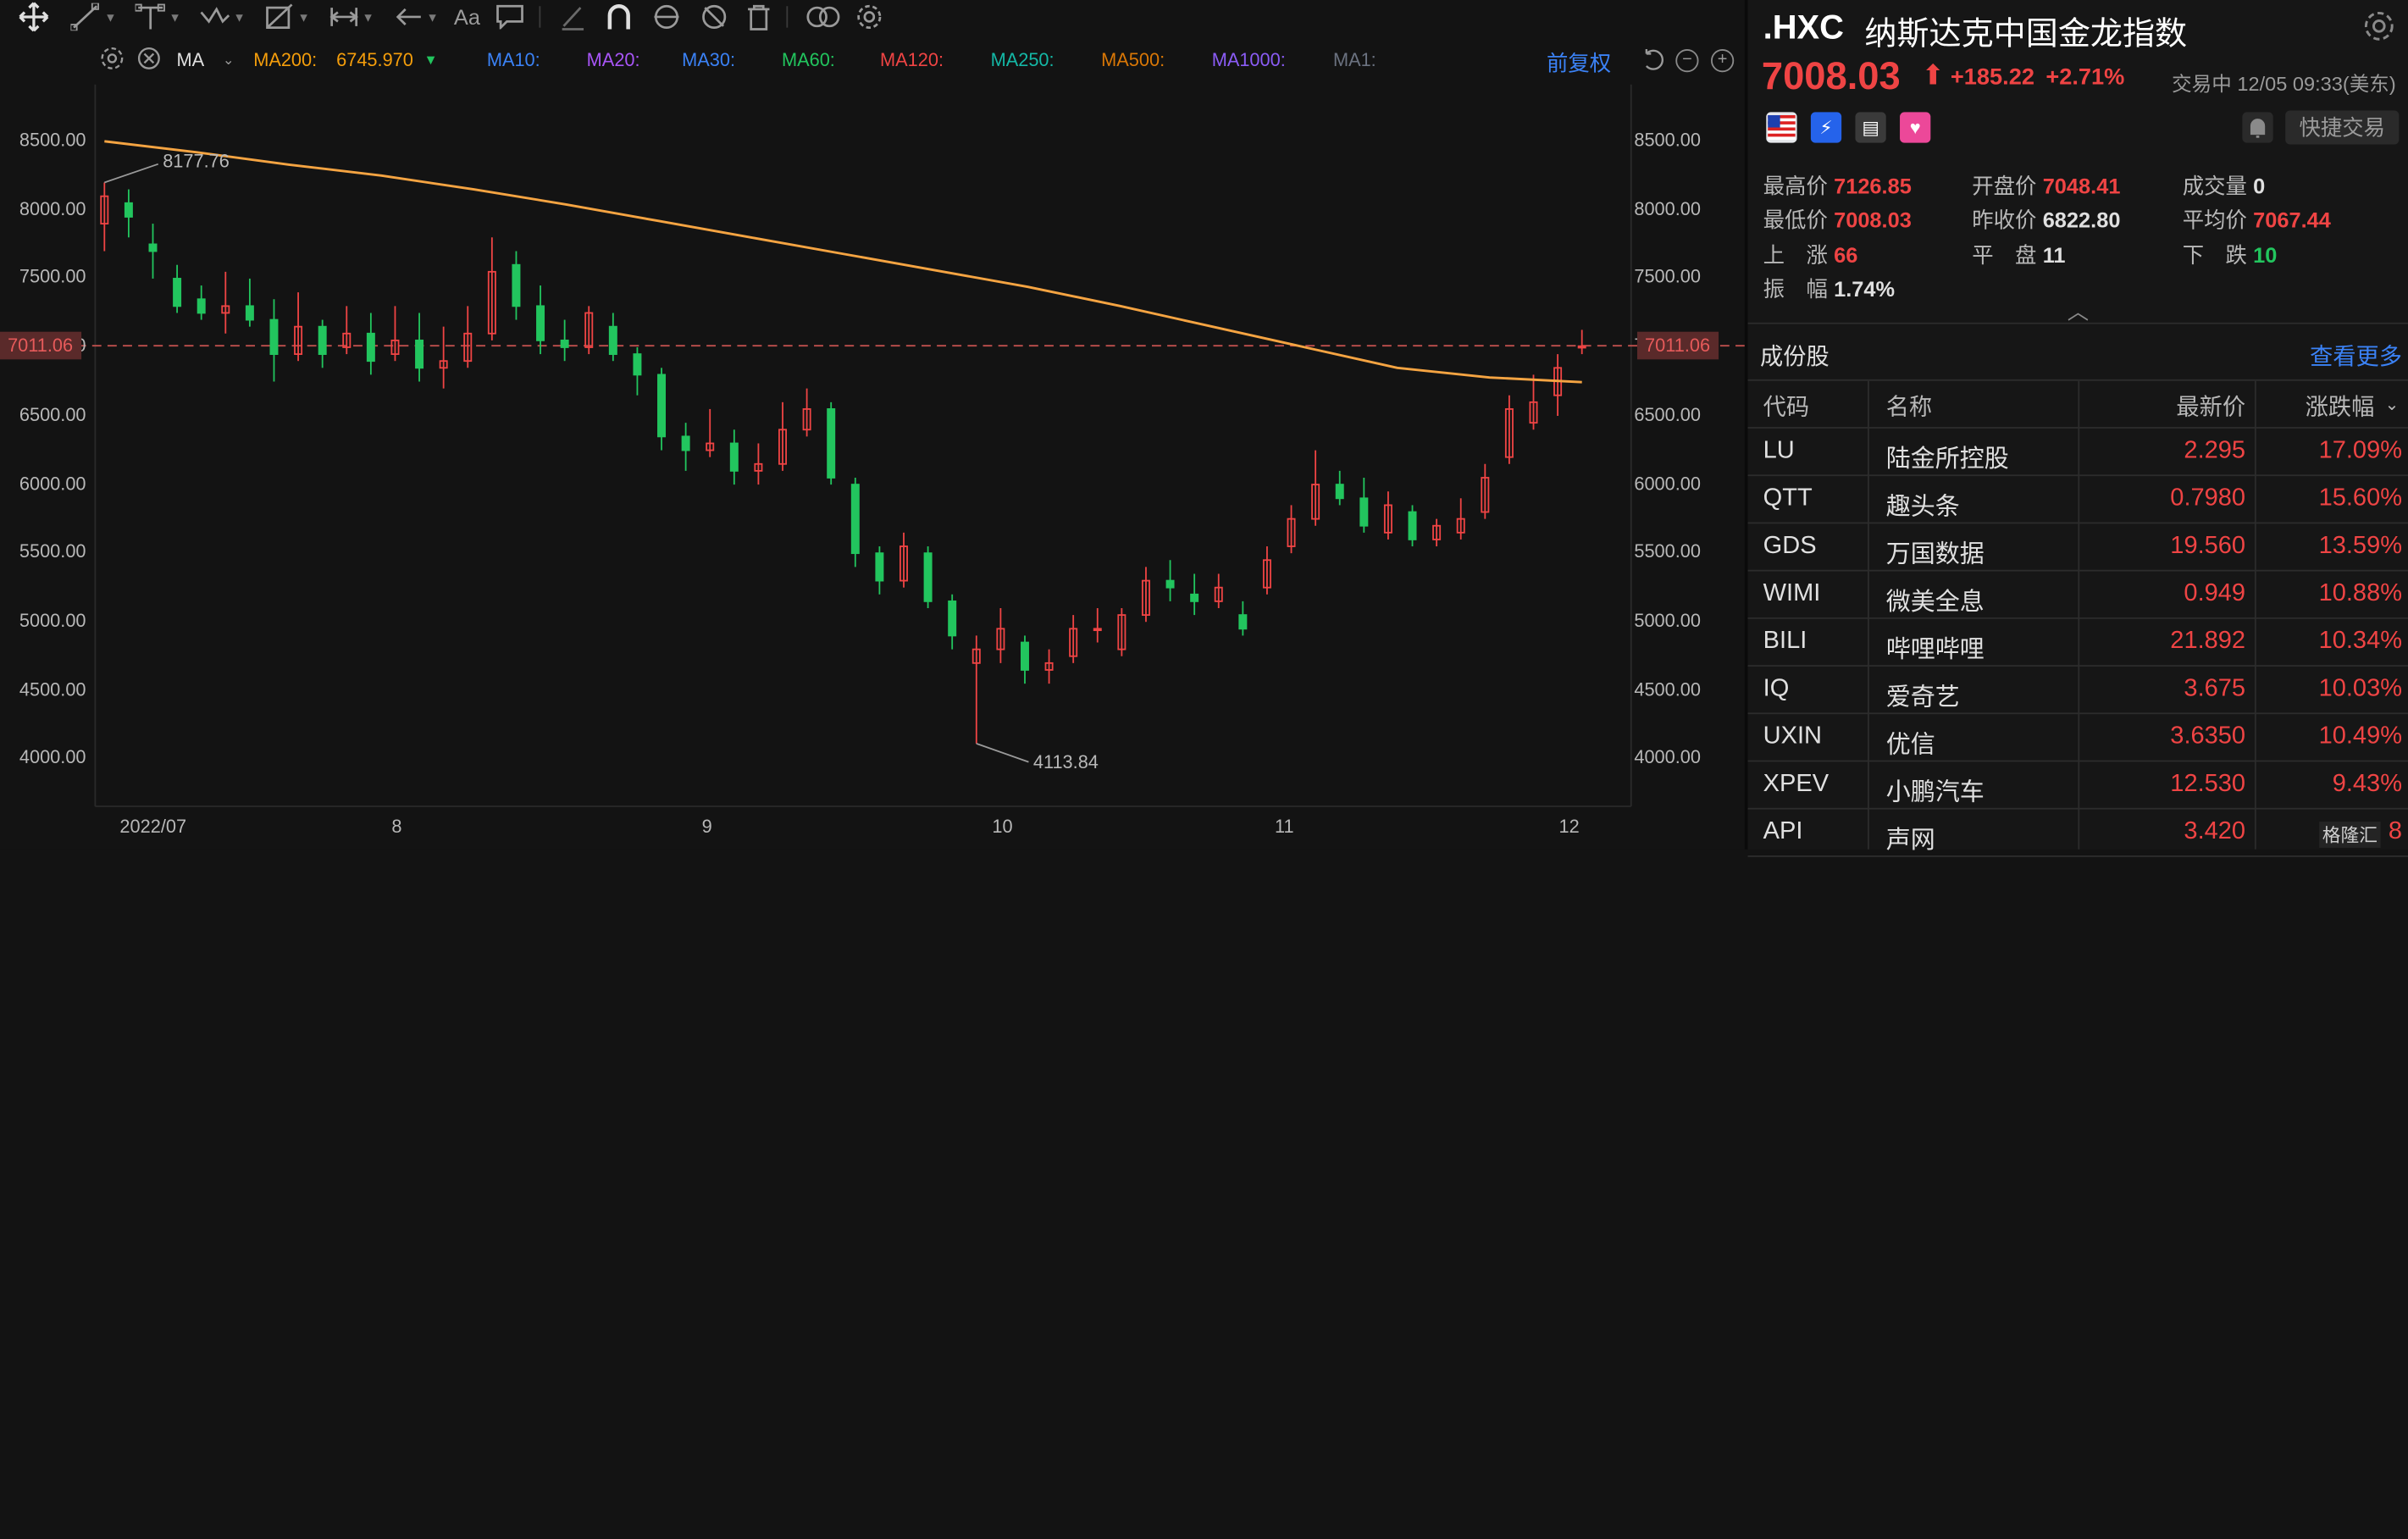 The width and height of the screenshot is (2408, 1539). I want to click on comment-tool, so click(509, 17).